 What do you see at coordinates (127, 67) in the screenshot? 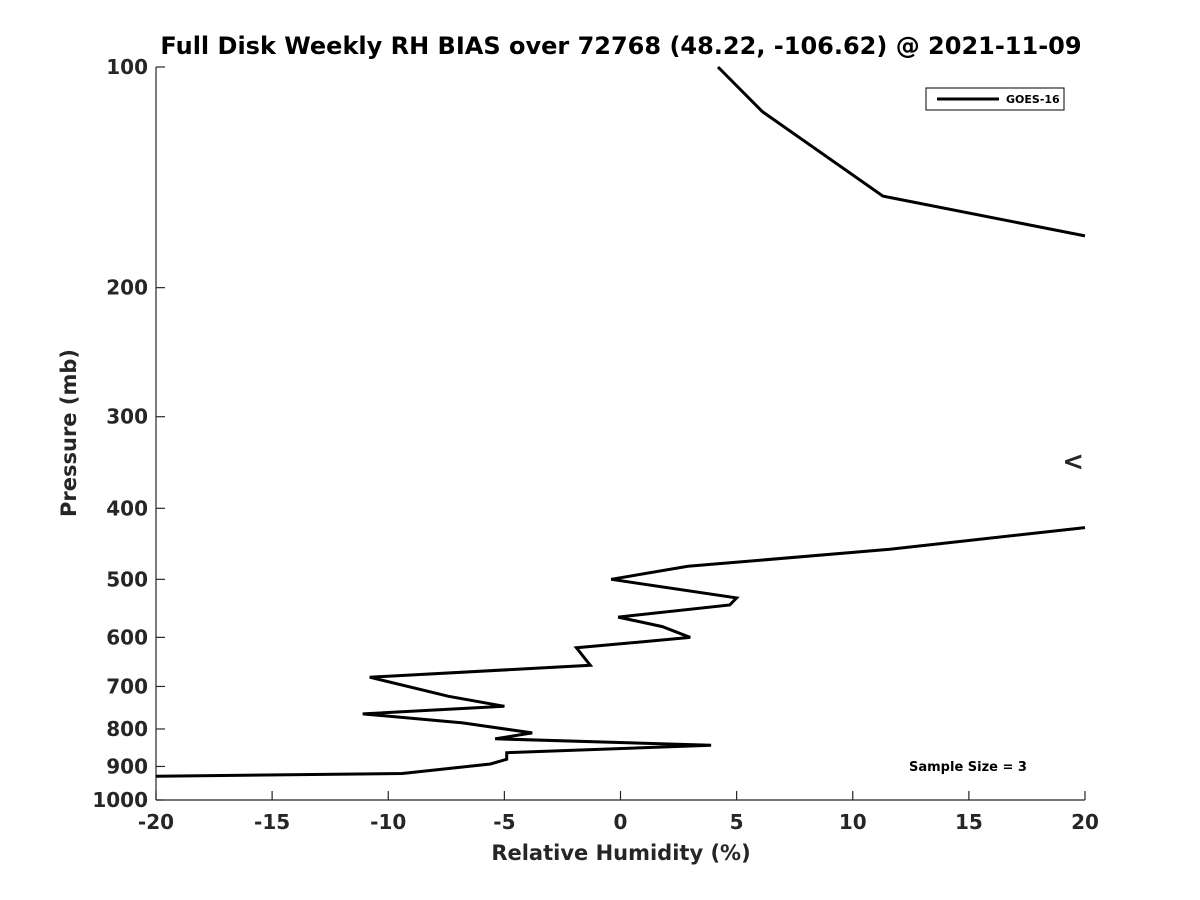
I see `y-tick-label: 100` at bounding box center [127, 67].